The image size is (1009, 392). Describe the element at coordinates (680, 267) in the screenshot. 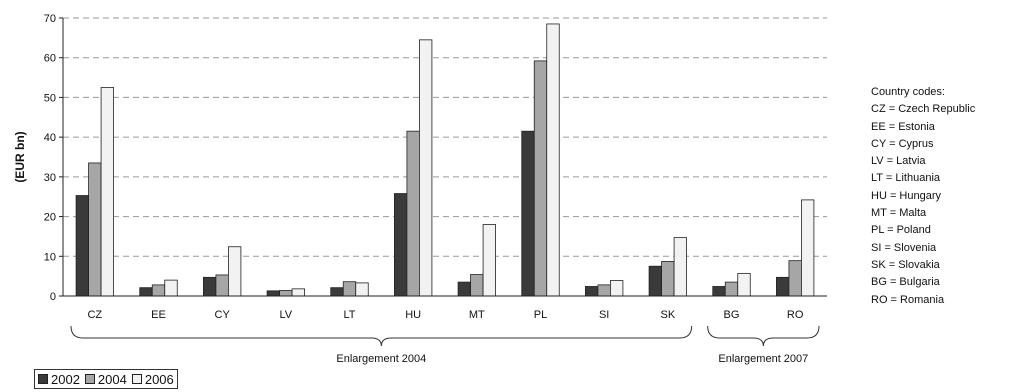

I see `bar-sk-2006` at that location.